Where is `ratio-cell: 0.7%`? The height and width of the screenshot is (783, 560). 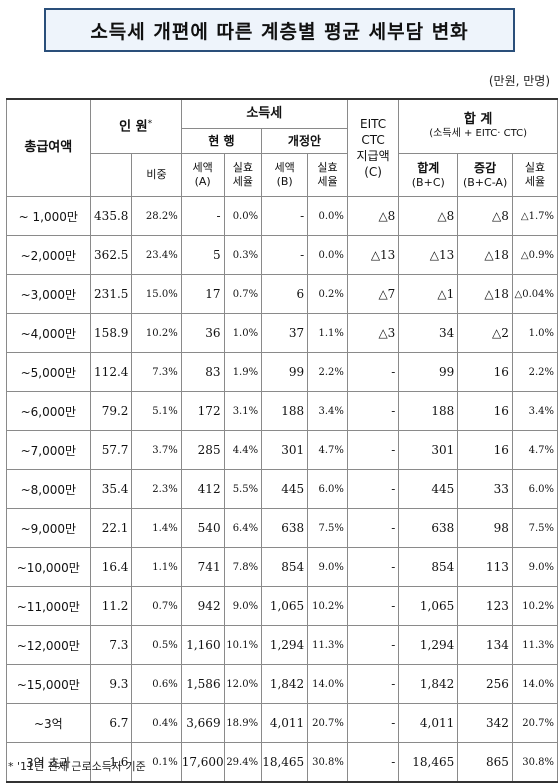 ratio-cell: 0.7% is located at coordinates (156, 606).